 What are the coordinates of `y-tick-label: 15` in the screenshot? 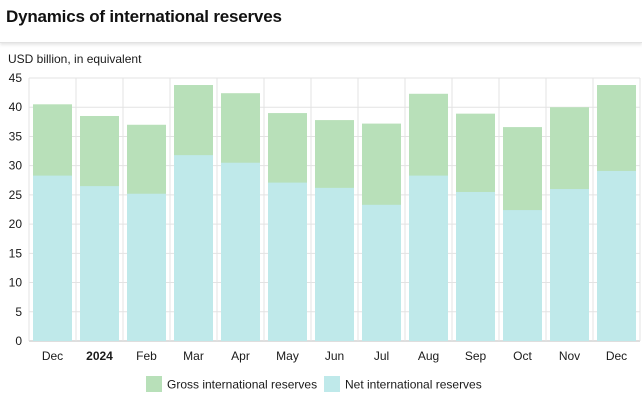 It's located at (16, 253).